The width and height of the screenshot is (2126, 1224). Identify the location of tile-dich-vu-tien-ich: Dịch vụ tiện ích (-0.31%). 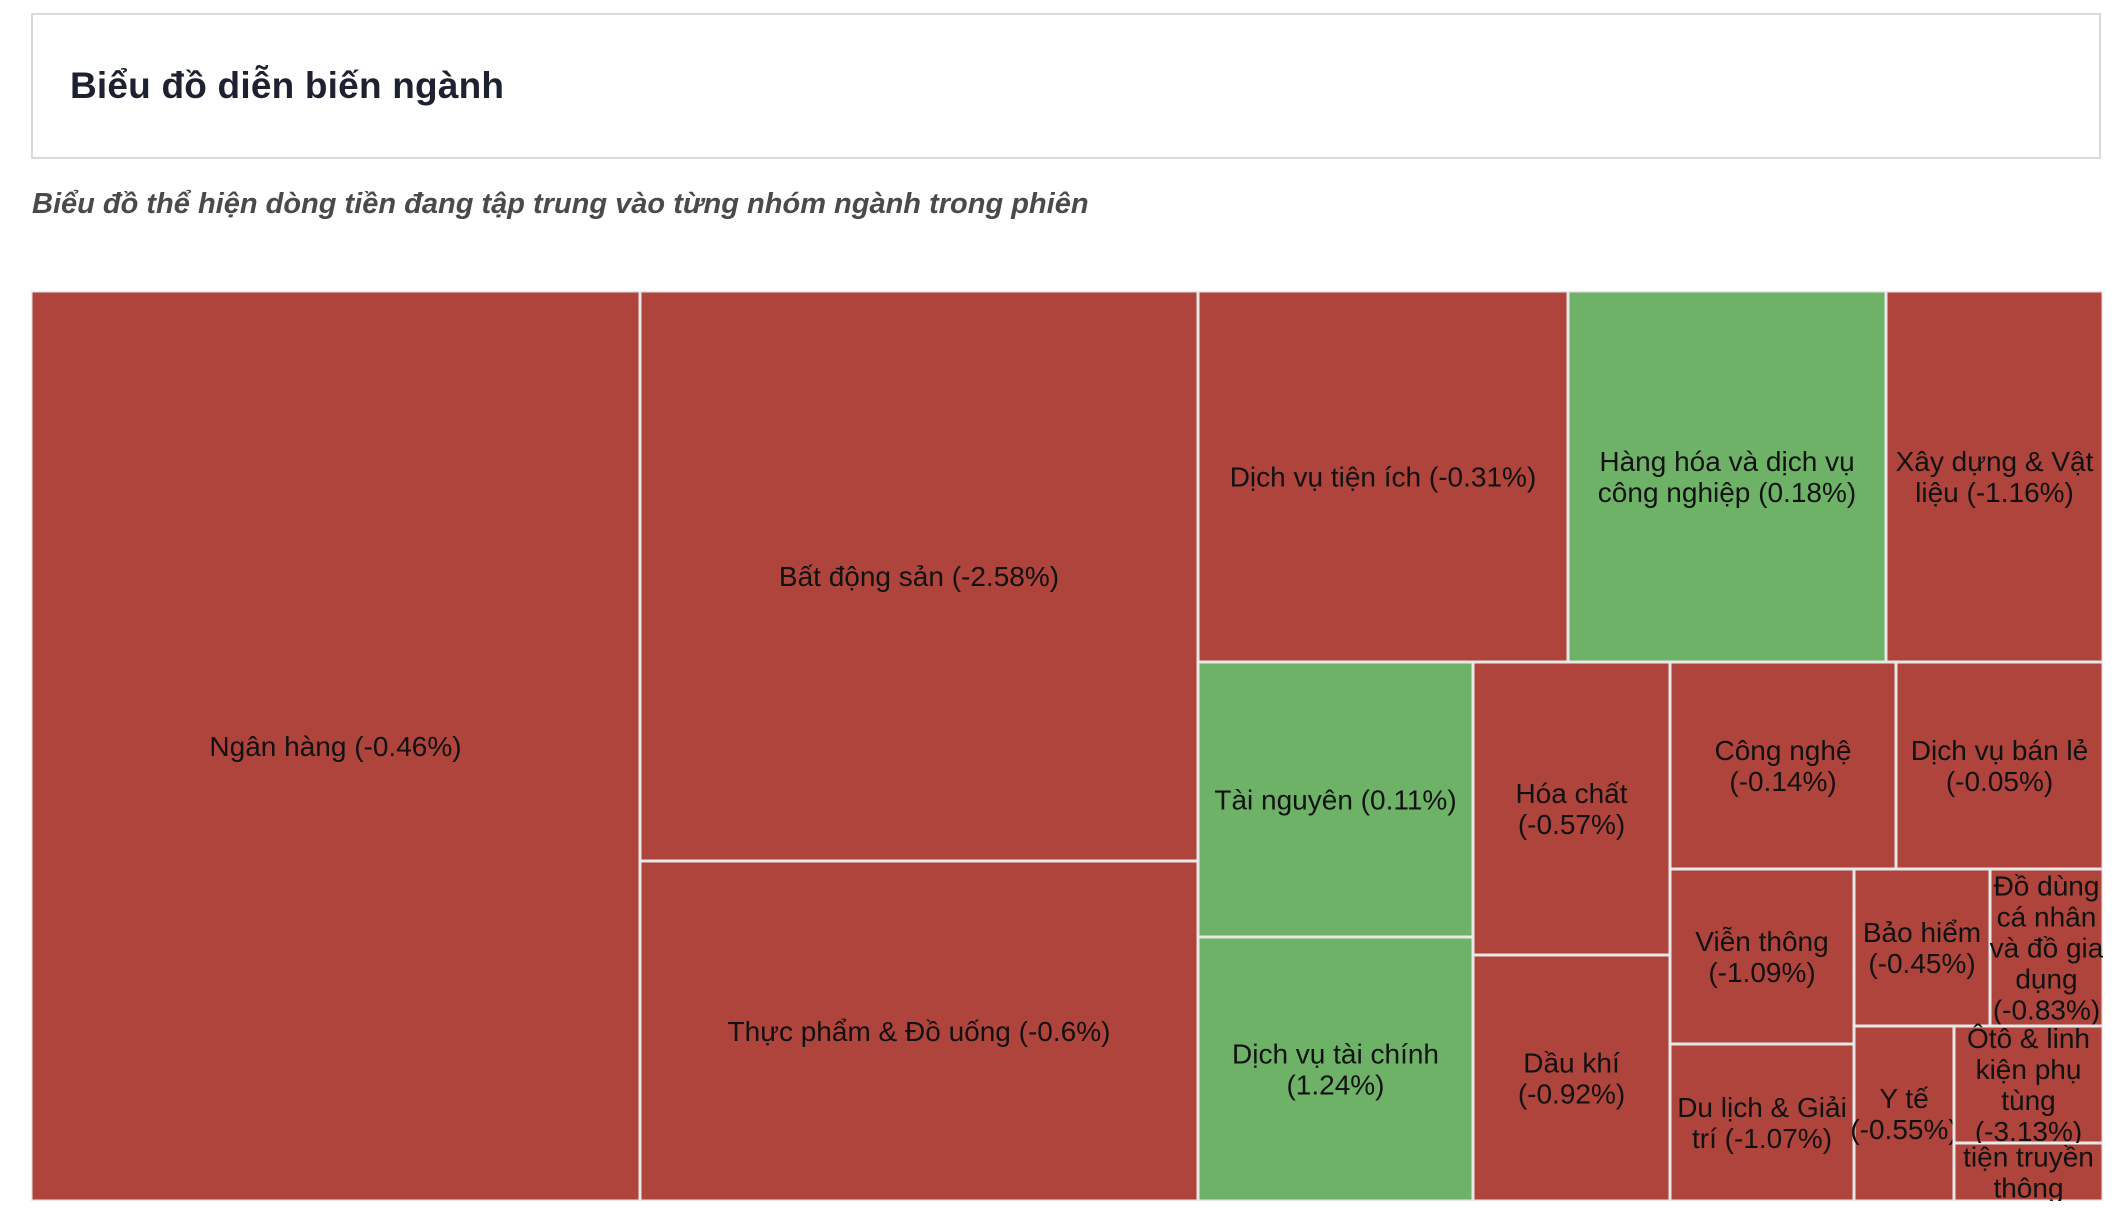
(1383, 477).